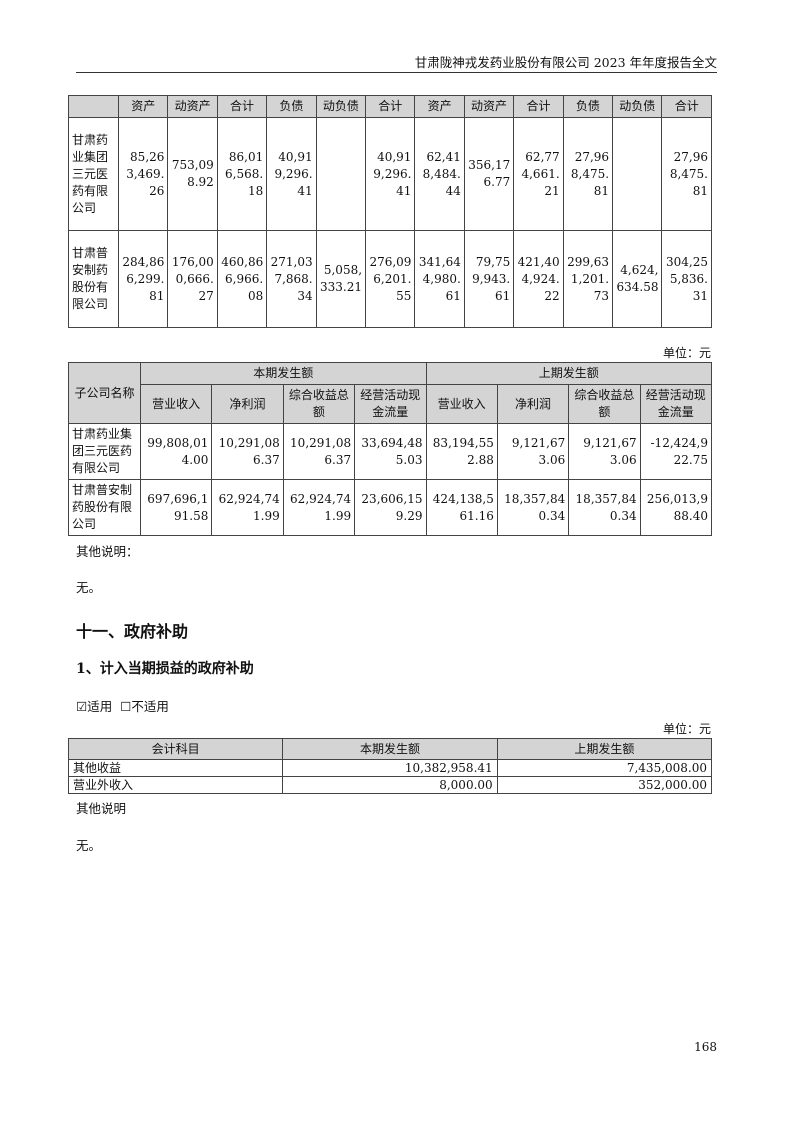  What do you see at coordinates (538, 279) in the screenshot?
I see `table-cell: 421,404,924.22` at bounding box center [538, 279].